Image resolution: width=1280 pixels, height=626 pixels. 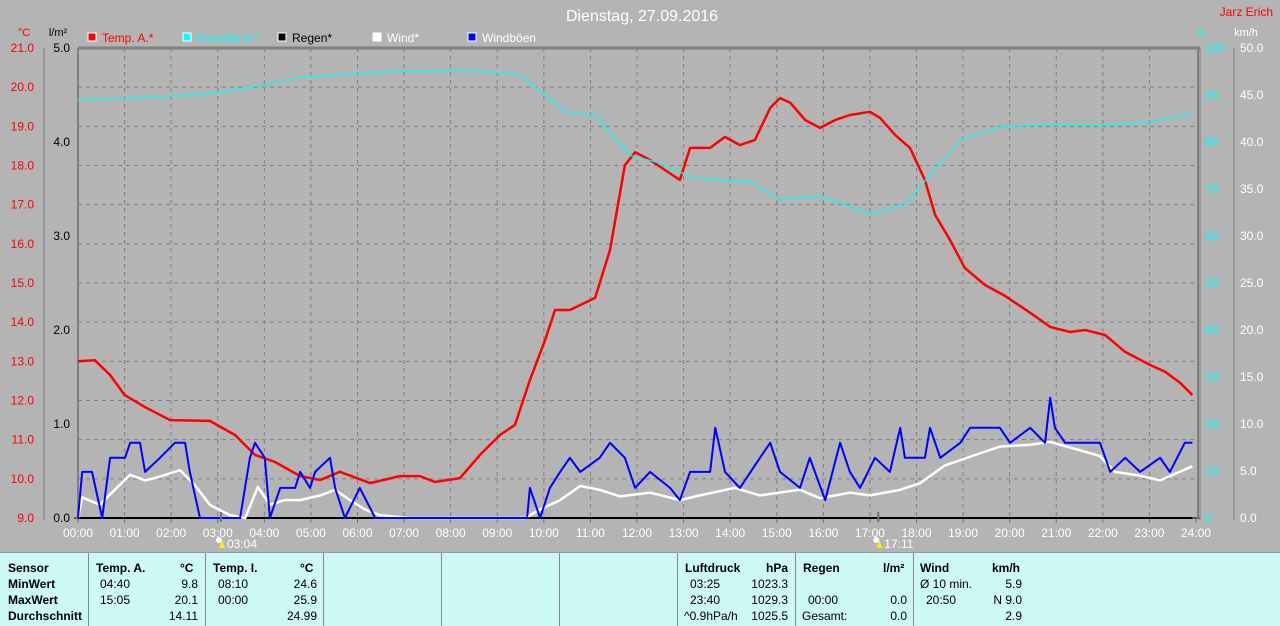 I want to click on x-tick-label: 13:00, so click(x=684, y=533).